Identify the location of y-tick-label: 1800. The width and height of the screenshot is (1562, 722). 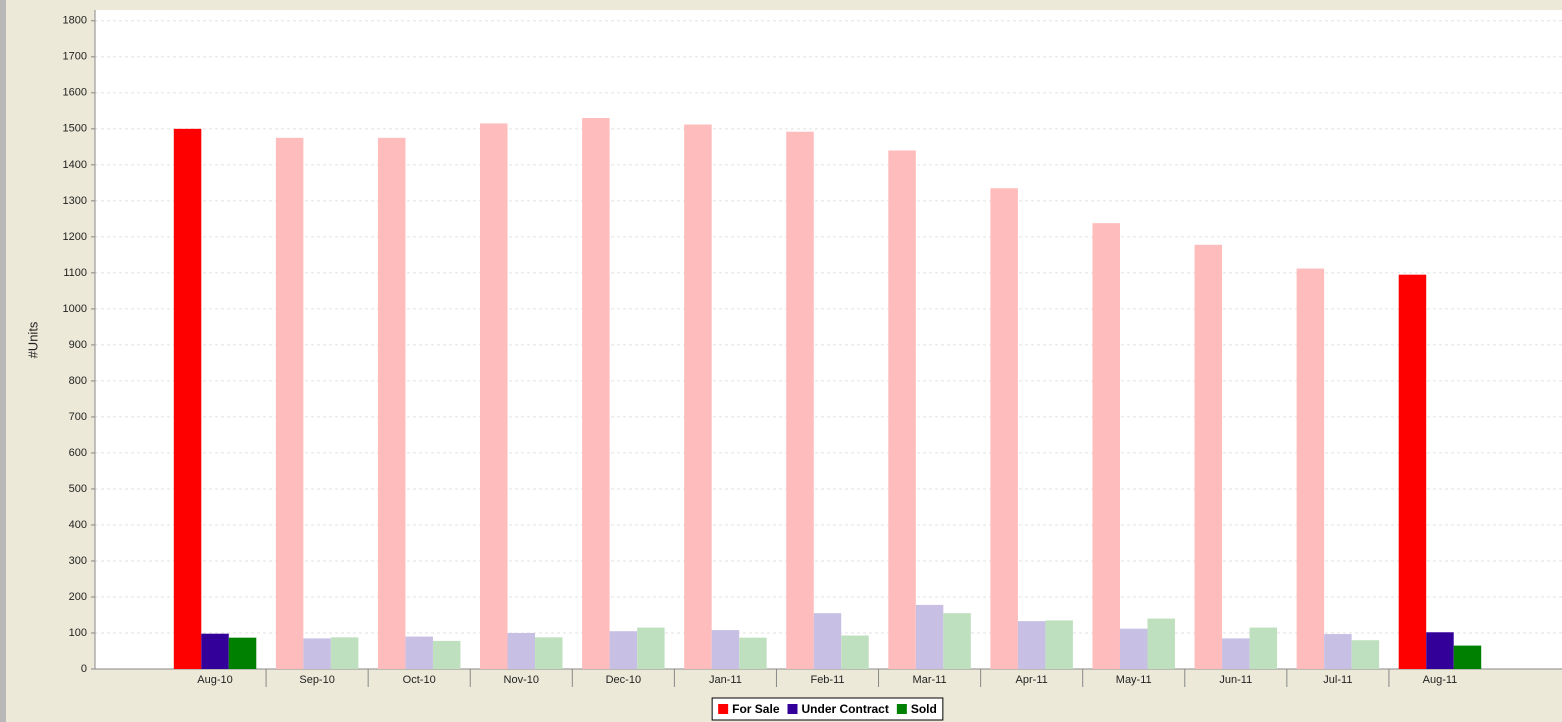
(75, 21).